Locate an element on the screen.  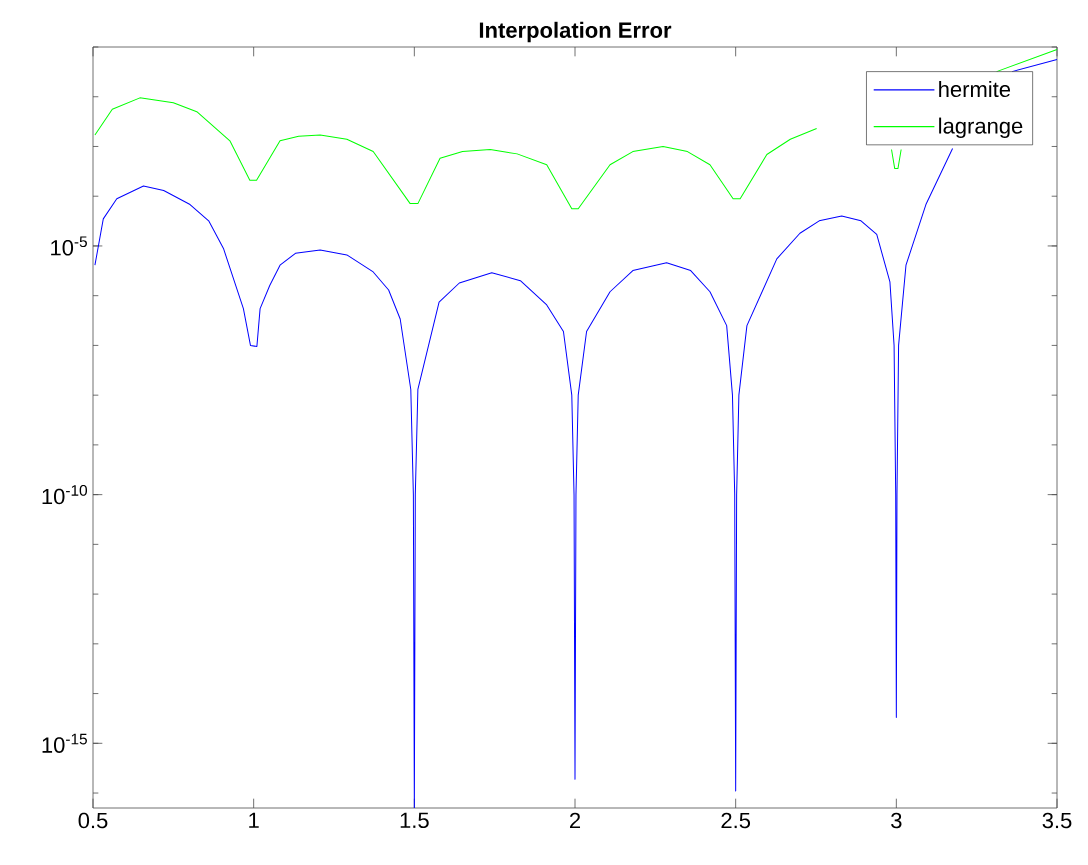
x-tick-label: 2.5 is located at coordinates (736, 820).